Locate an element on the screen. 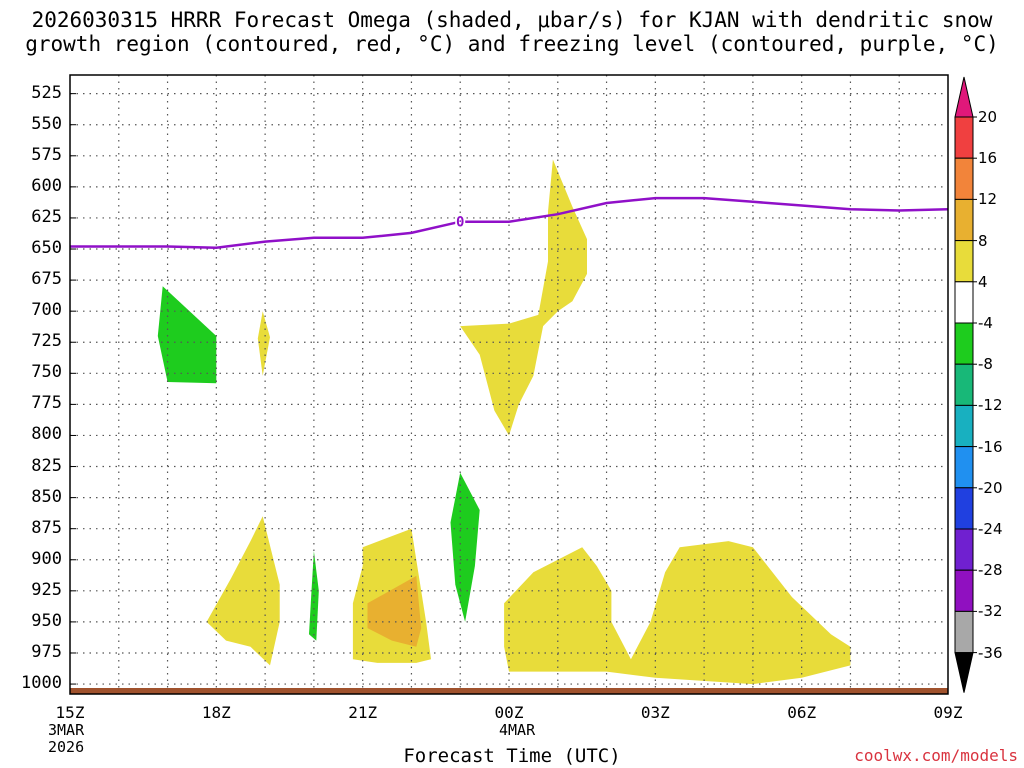 The image size is (1024, 768). y-tick-label-675: 675 is located at coordinates (46, 279).